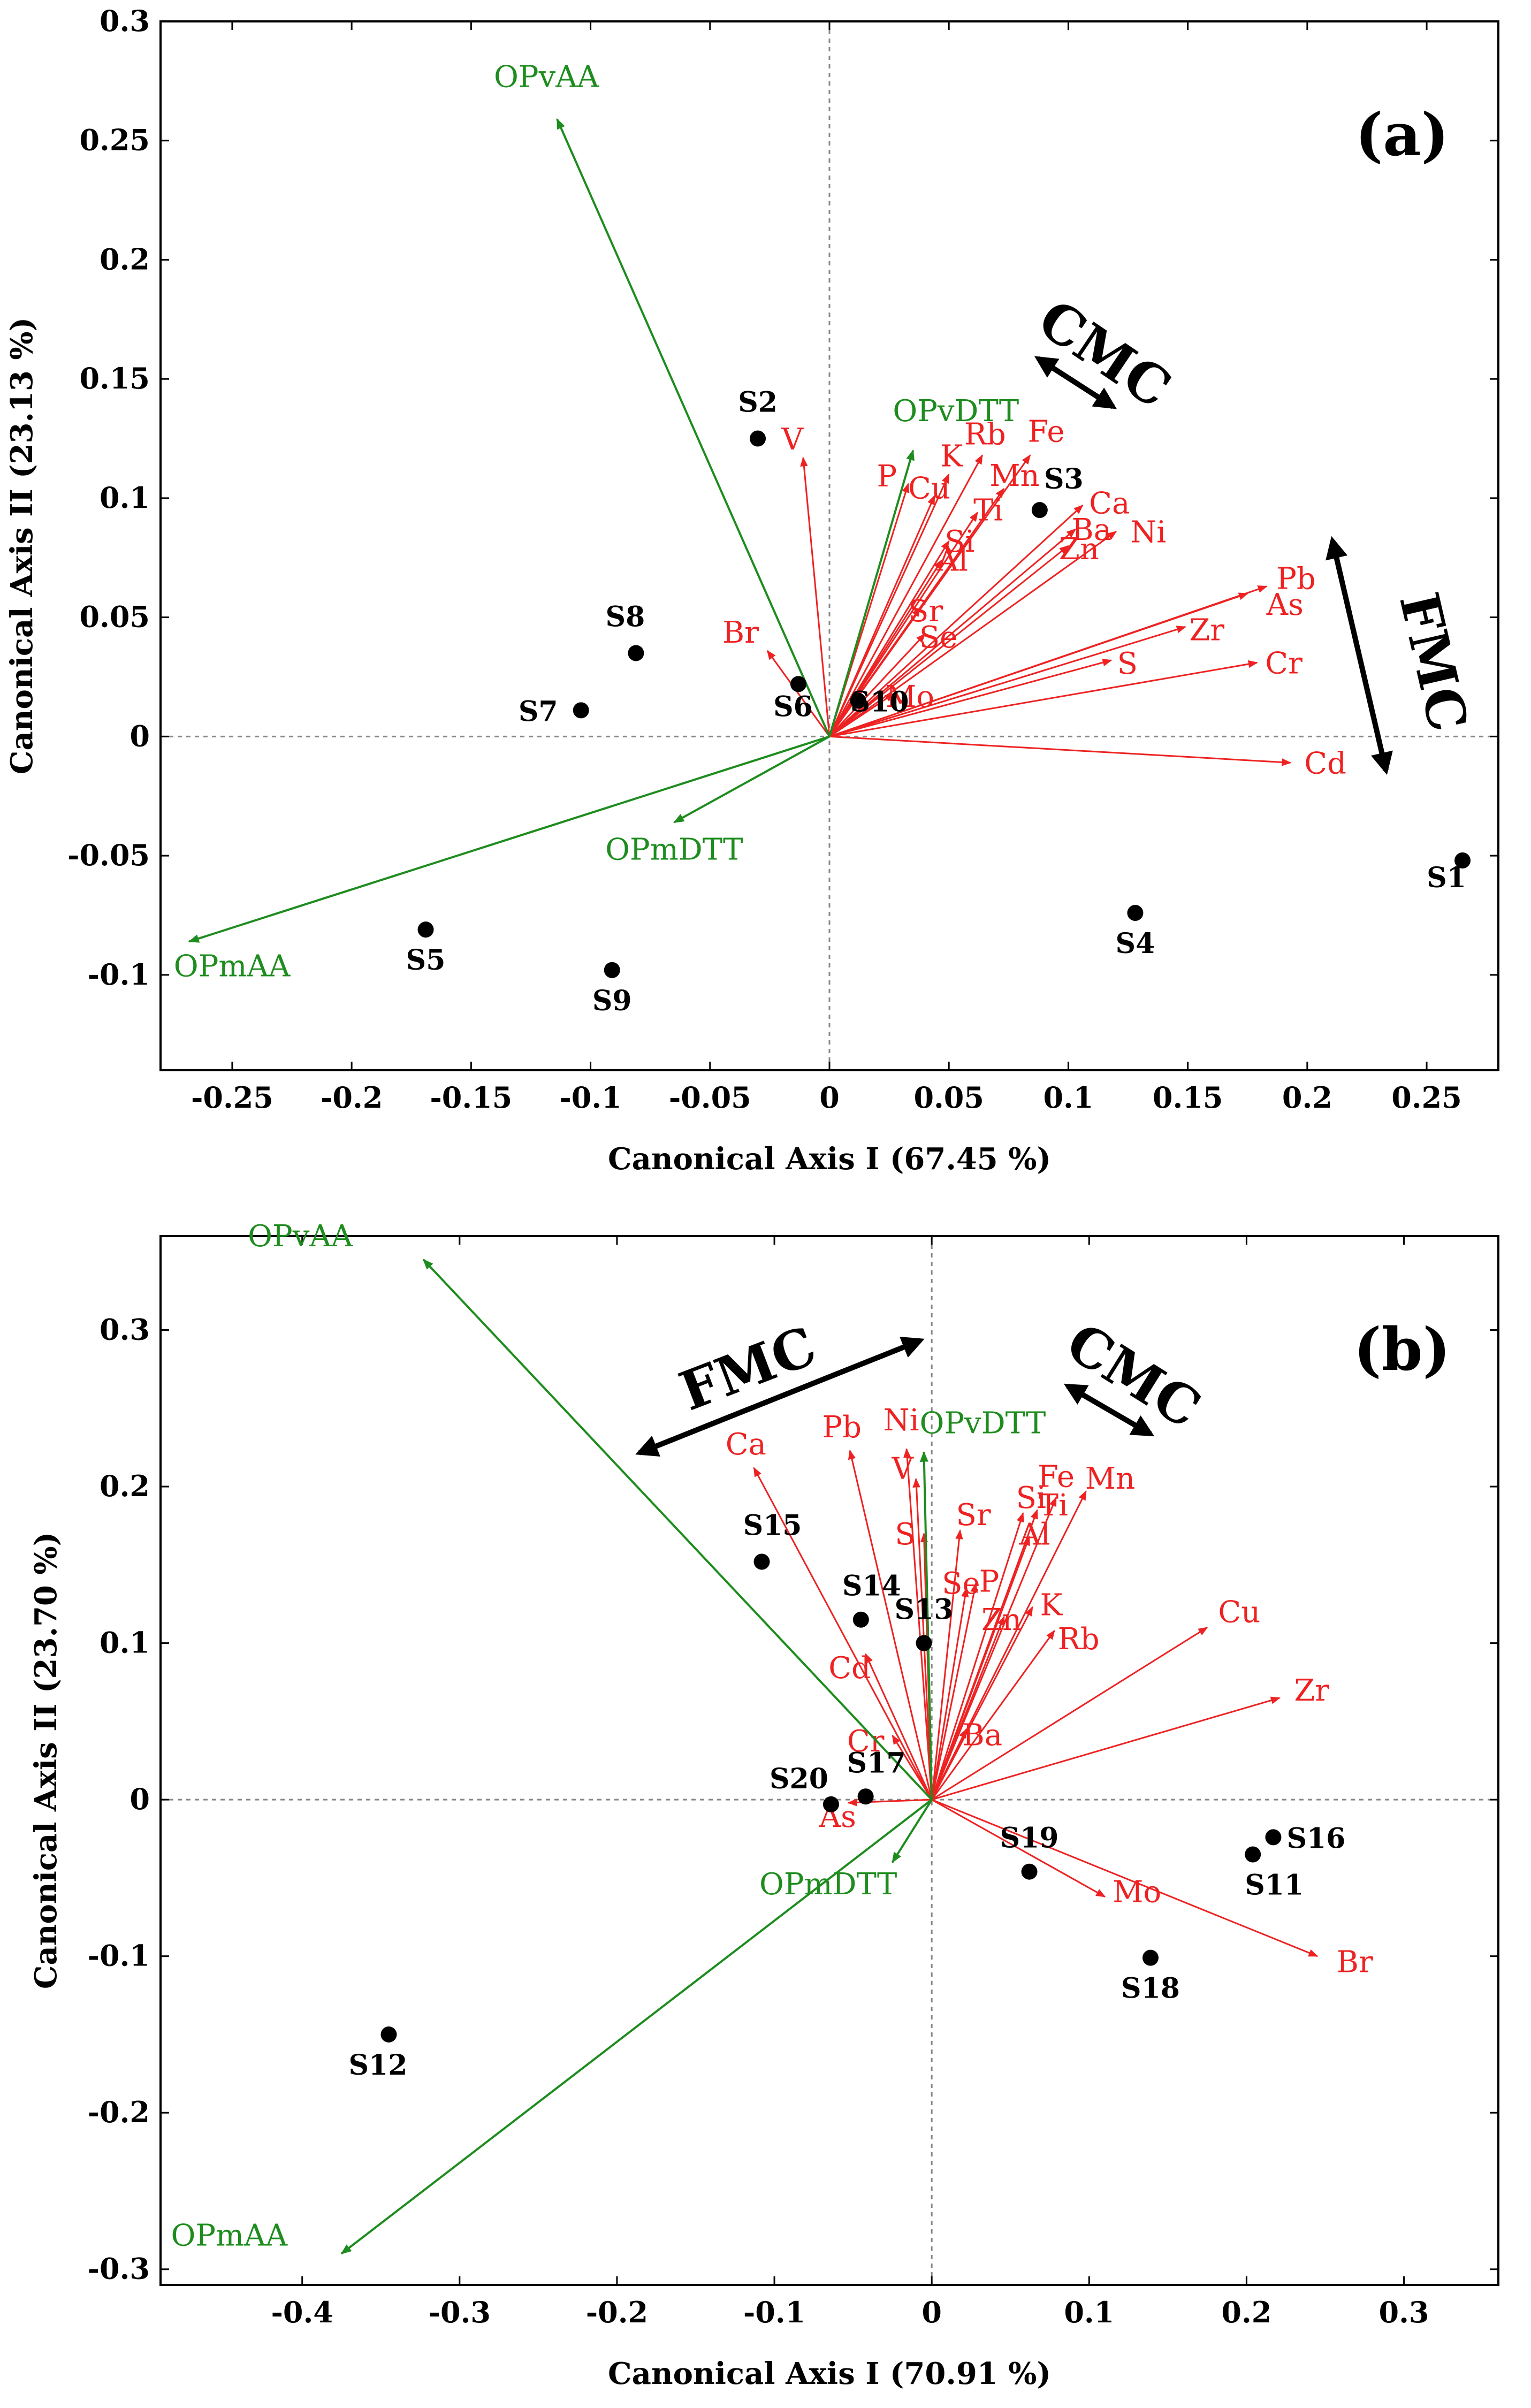 This screenshot has height=2408, width=1531. What do you see at coordinates (956, 411) in the screenshot?
I see `op-label-opvdtt: OPvDTT` at bounding box center [956, 411].